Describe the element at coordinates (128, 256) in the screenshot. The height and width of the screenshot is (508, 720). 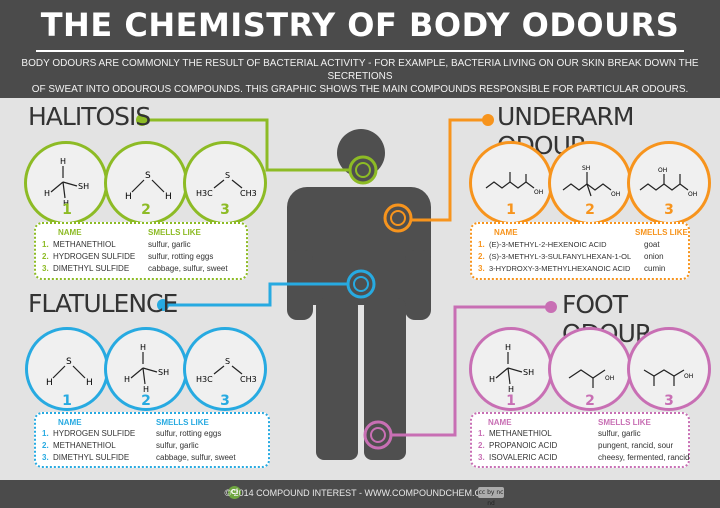
I see `table-row: 2. HYDROGEN SULFIDE sulfur, rotting eggs` at that location.